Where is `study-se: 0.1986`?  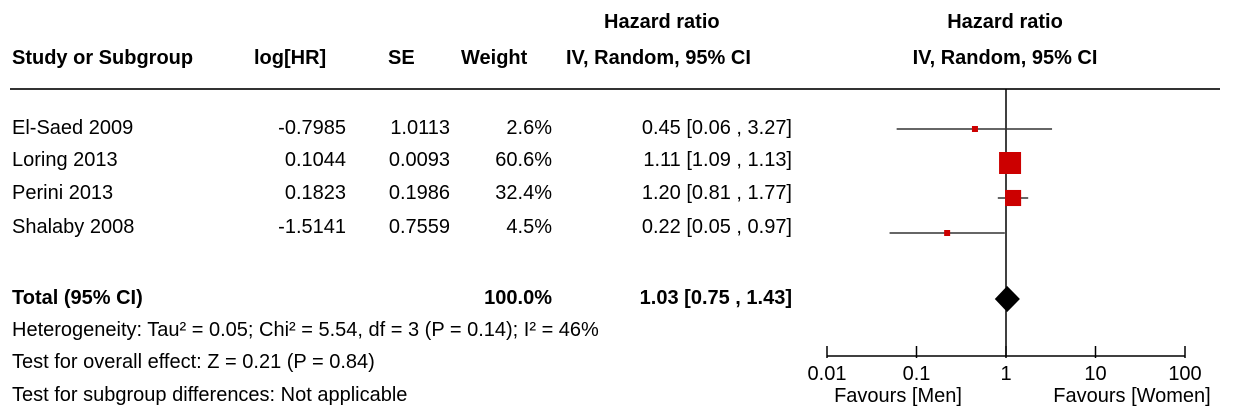 study-se: 0.1986 is located at coordinates (419, 193).